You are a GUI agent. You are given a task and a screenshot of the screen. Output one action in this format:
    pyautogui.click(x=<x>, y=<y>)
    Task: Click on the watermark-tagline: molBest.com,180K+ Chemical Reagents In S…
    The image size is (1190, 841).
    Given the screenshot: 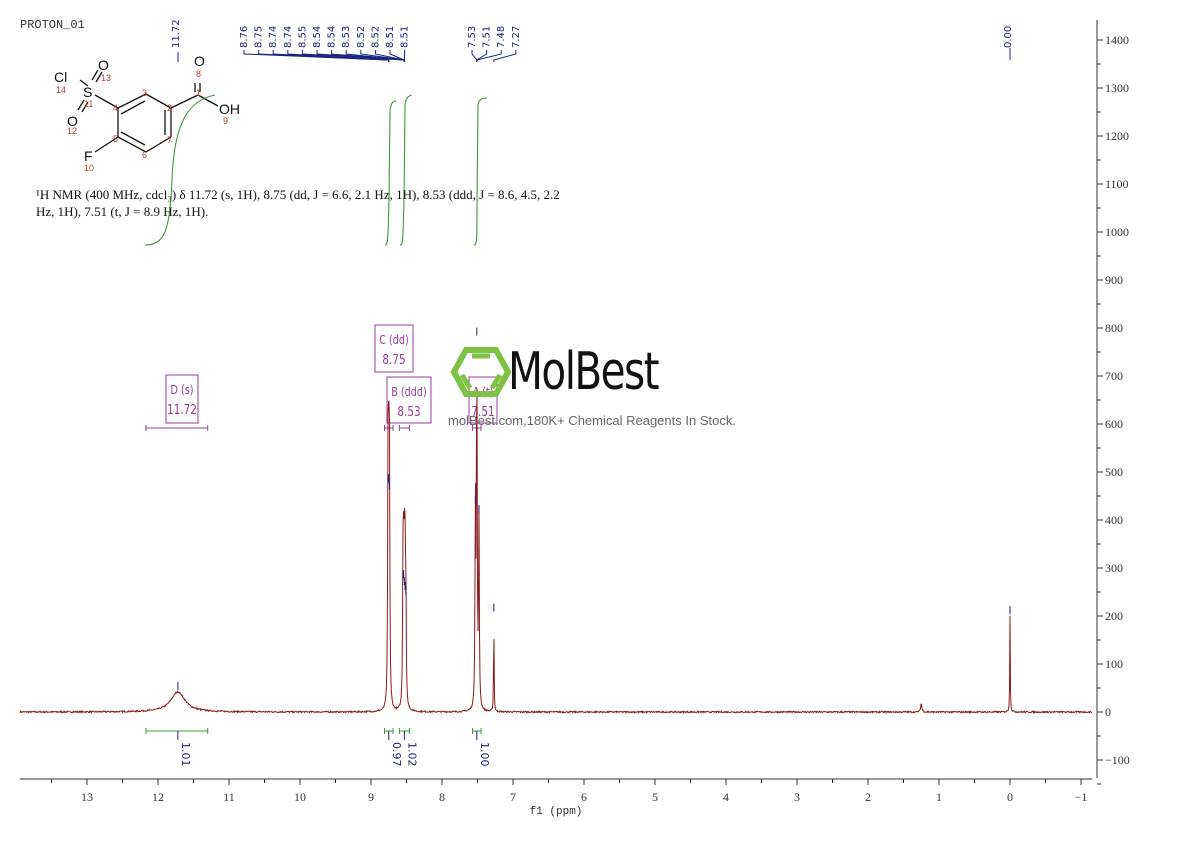 What is the action you would take?
    pyautogui.click(x=592, y=420)
    